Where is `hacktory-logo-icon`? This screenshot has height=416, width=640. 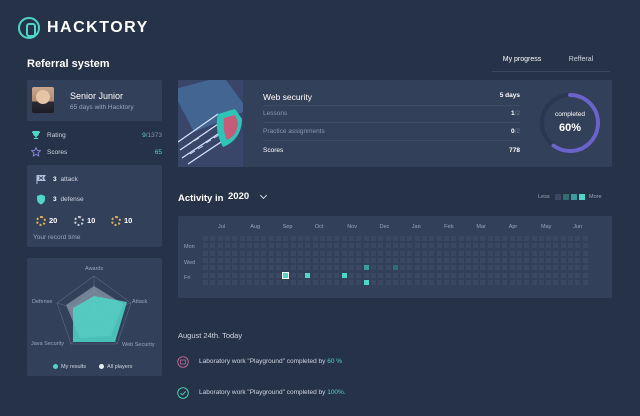
hacktory-logo-icon is located at coordinates (29, 28).